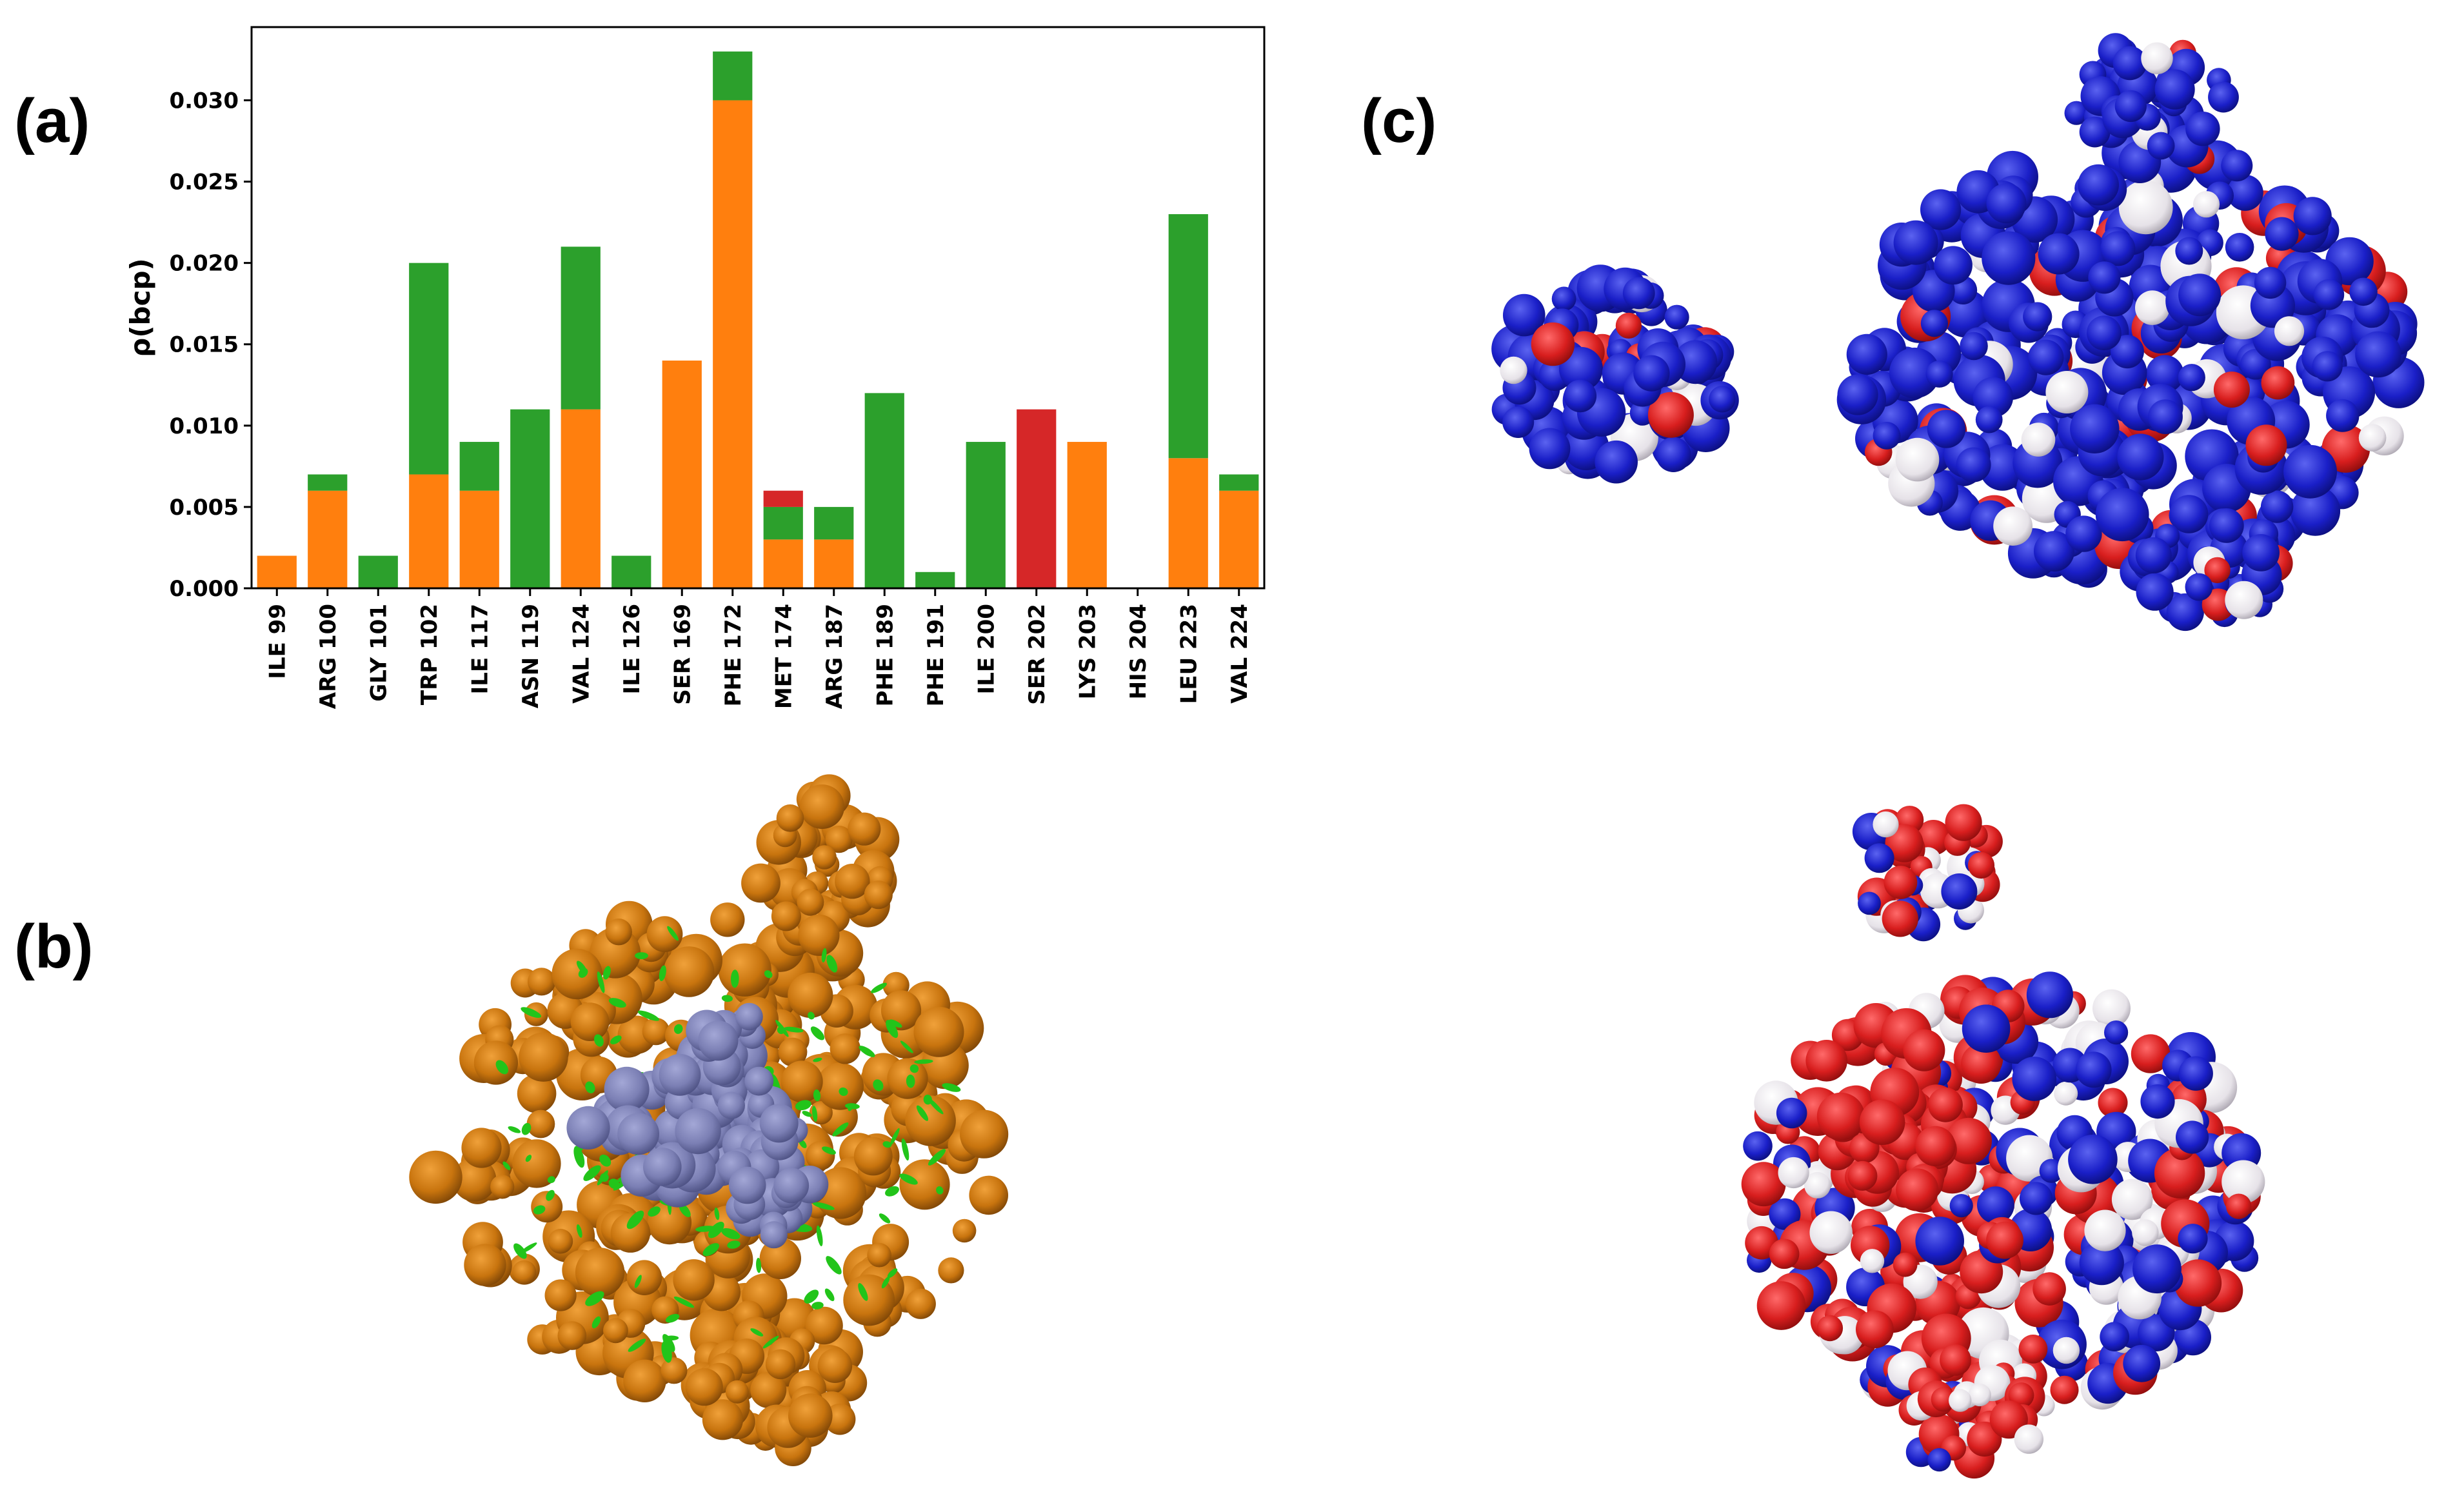 The image size is (2455, 1512). I want to click on bar-arg-187-s1, so click(834, 523).